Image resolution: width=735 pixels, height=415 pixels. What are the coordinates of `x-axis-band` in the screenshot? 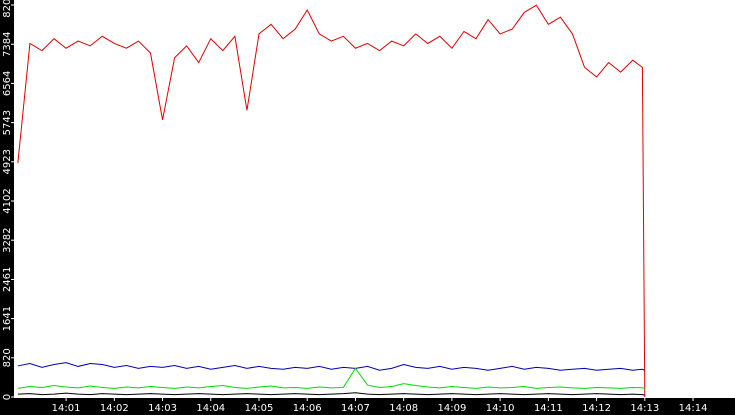 It's located at (367, 406).